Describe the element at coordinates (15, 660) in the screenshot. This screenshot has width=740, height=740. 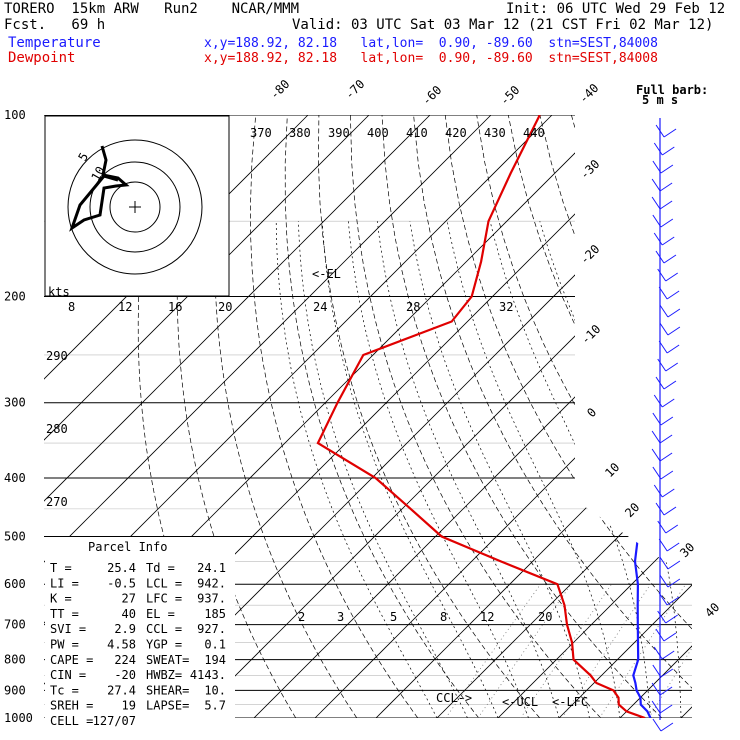
I see `pressure-tick-label: 800` at that location.